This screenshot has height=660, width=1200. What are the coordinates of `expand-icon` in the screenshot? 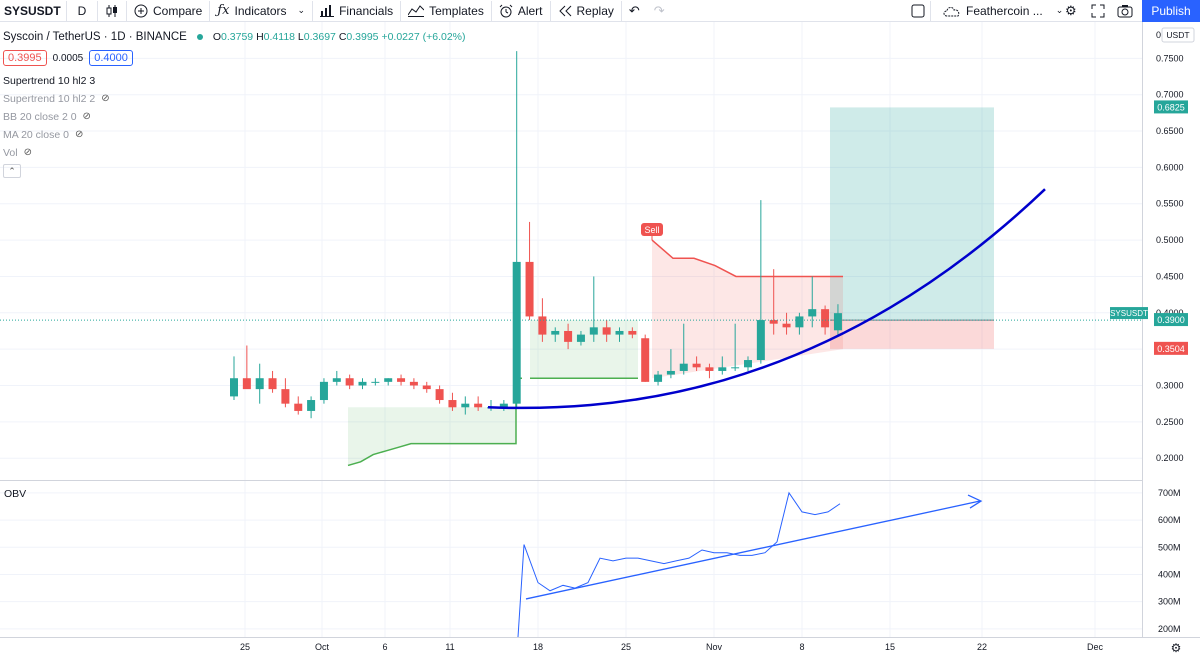 It's located at (1098, 11).